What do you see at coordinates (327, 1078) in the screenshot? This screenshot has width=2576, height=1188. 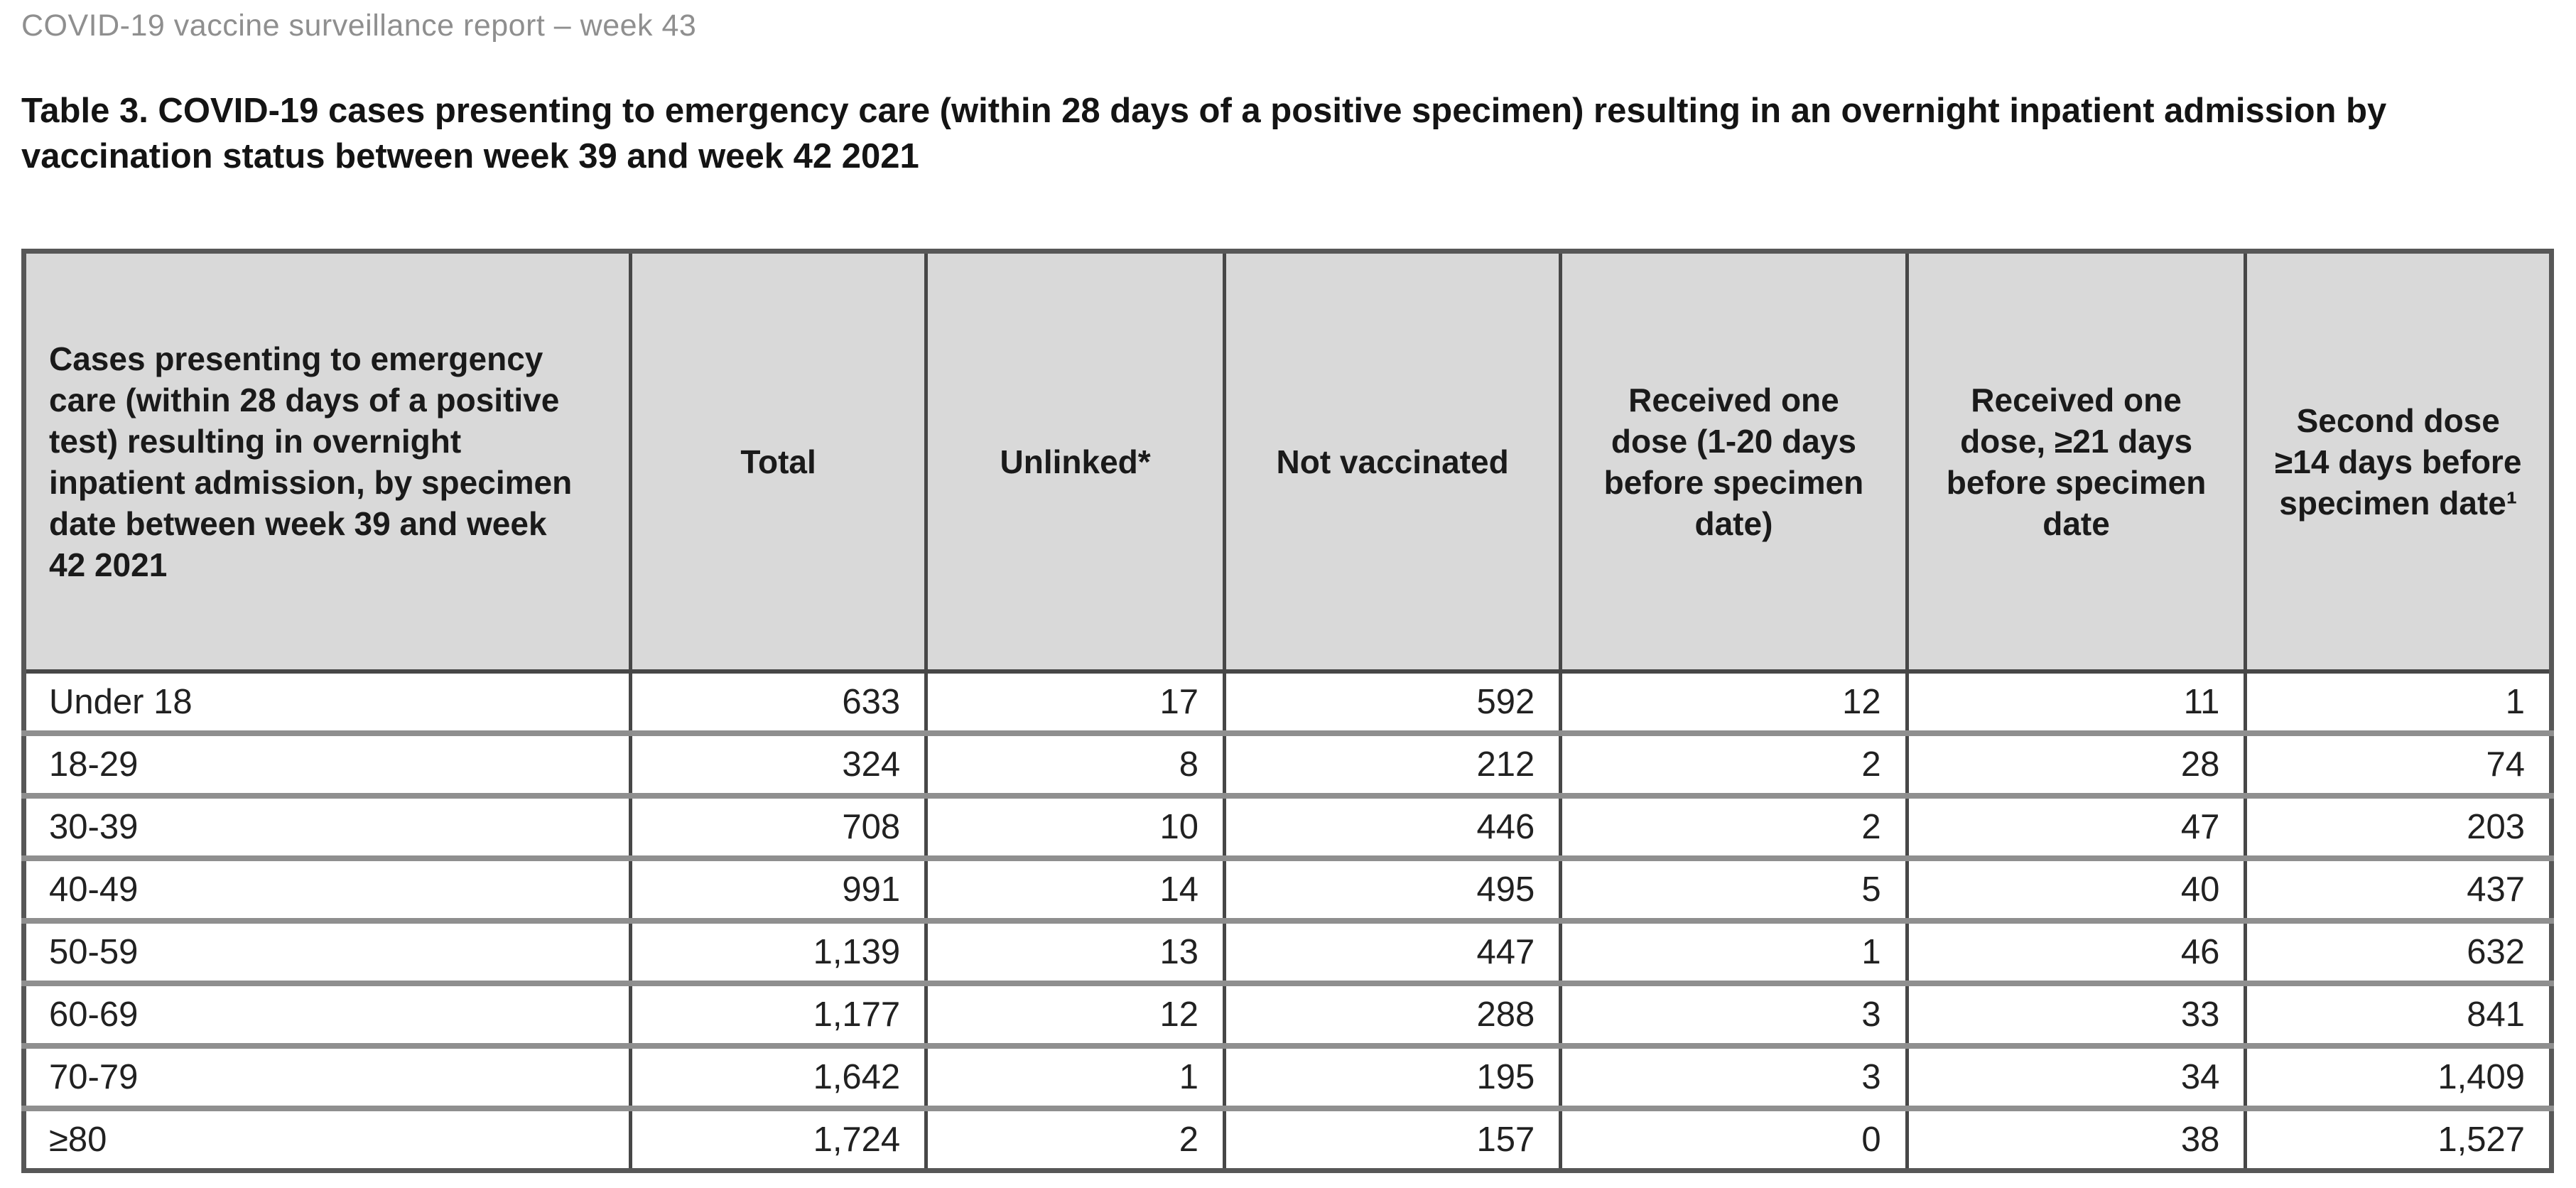 I see `age-group-cell: 70-79` at bounding box center [327, 1078].